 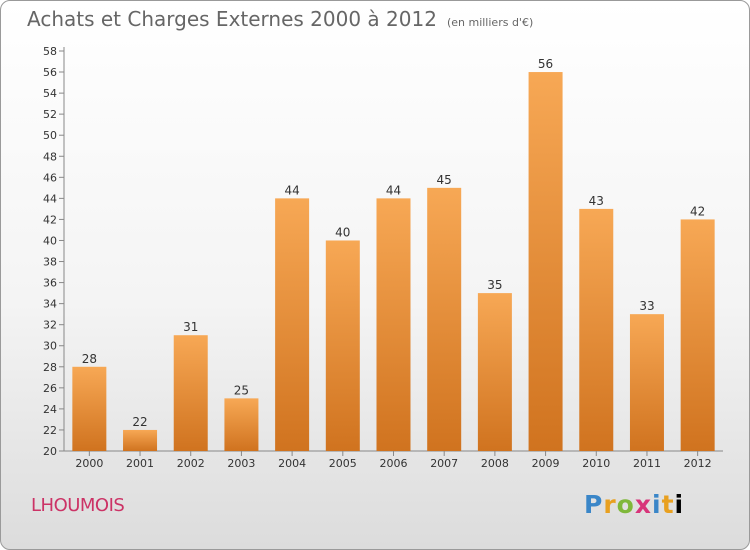 I want to click on y-tick-label: 22, so click(x=50, y=430).